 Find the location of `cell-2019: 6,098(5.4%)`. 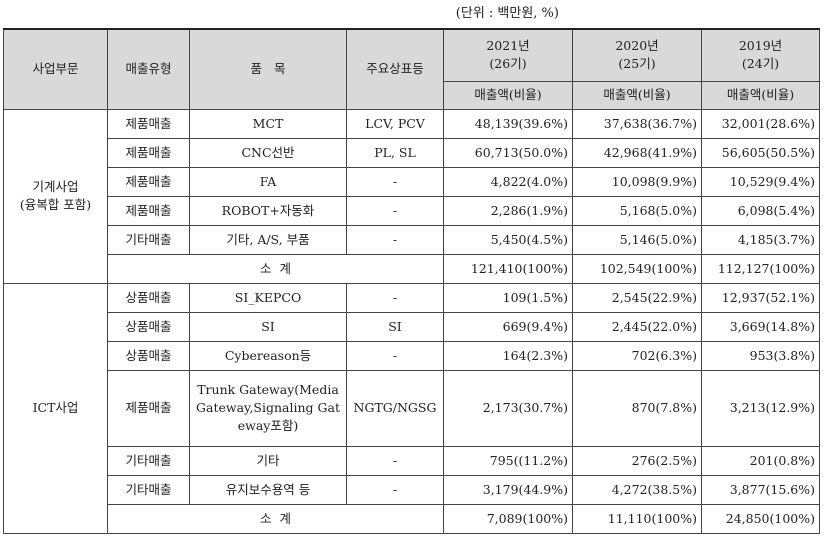

cell-2019: 6,098(5.4%) is located at coordinates (760, 210).